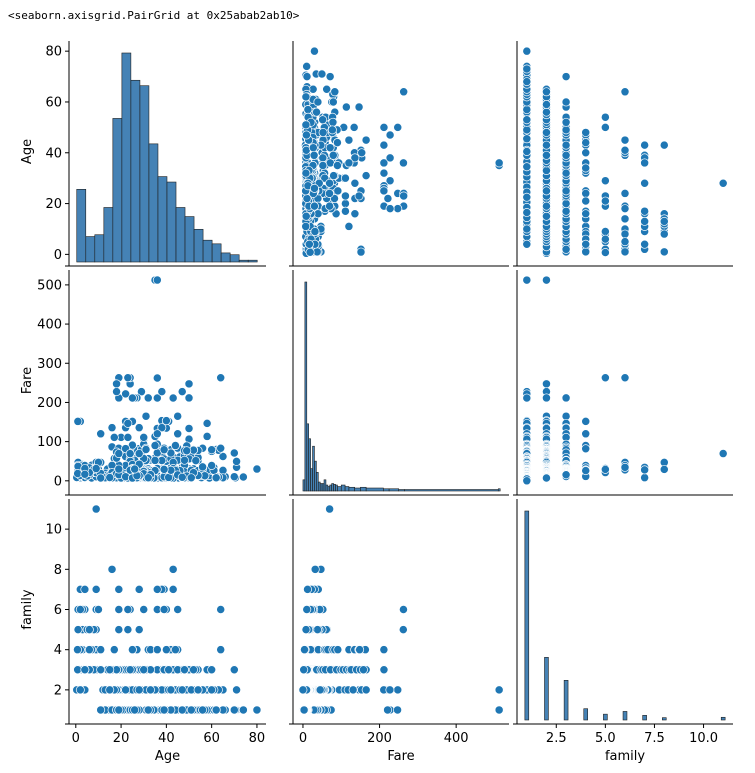 The image size is (755, 773). Describe the element at coordinates (58, 650) in the screenshot. I see `y-tick-label: 4` at that location.